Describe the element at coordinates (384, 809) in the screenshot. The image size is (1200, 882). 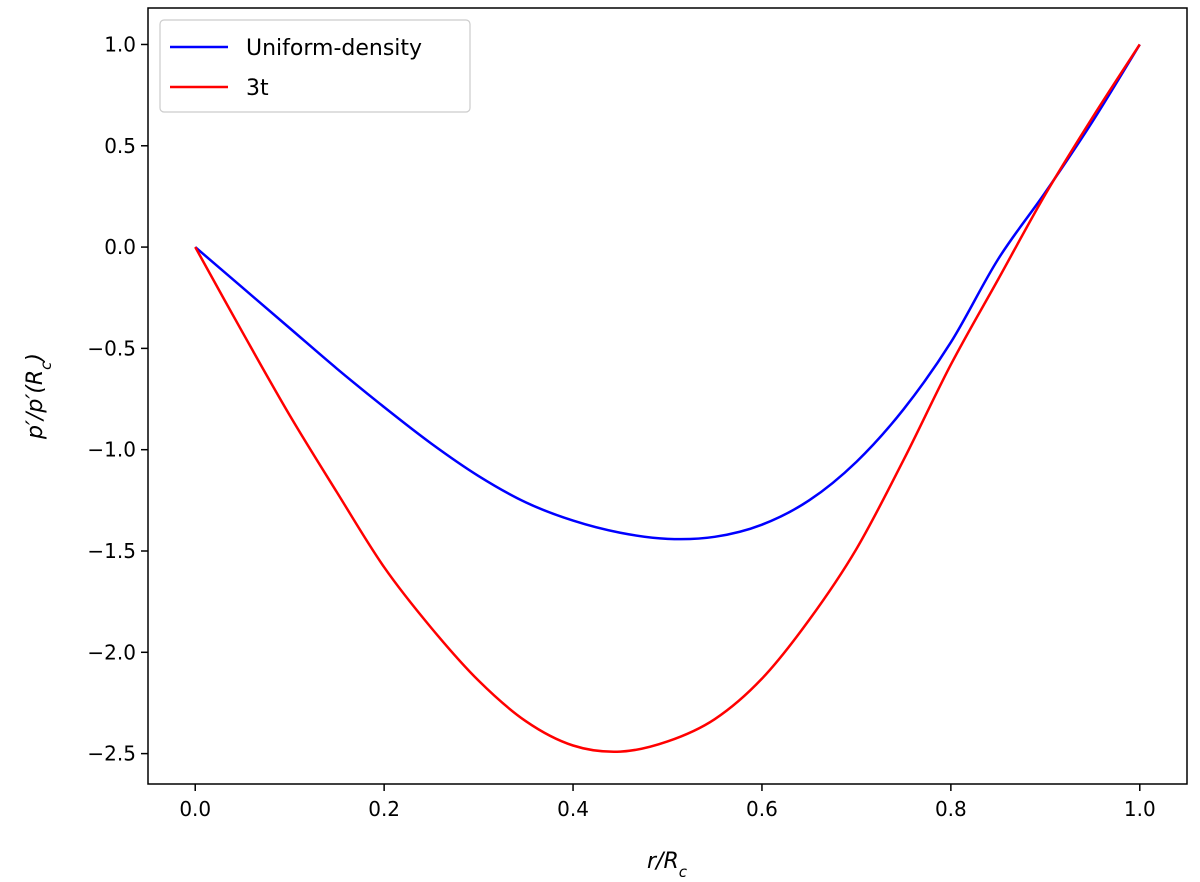
I see `x-tick-label: 0.2` at that location.